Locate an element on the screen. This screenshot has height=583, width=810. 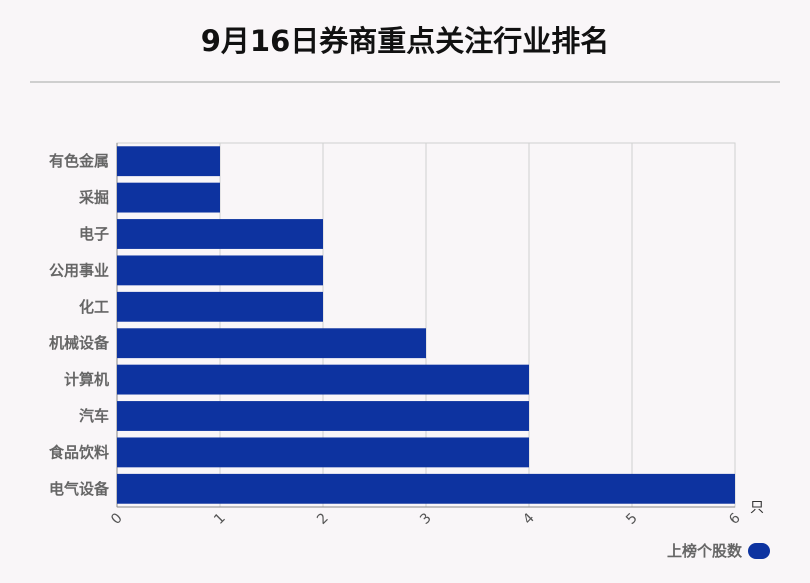
category-label-4: 化工 is located at coordinates (94, 307).